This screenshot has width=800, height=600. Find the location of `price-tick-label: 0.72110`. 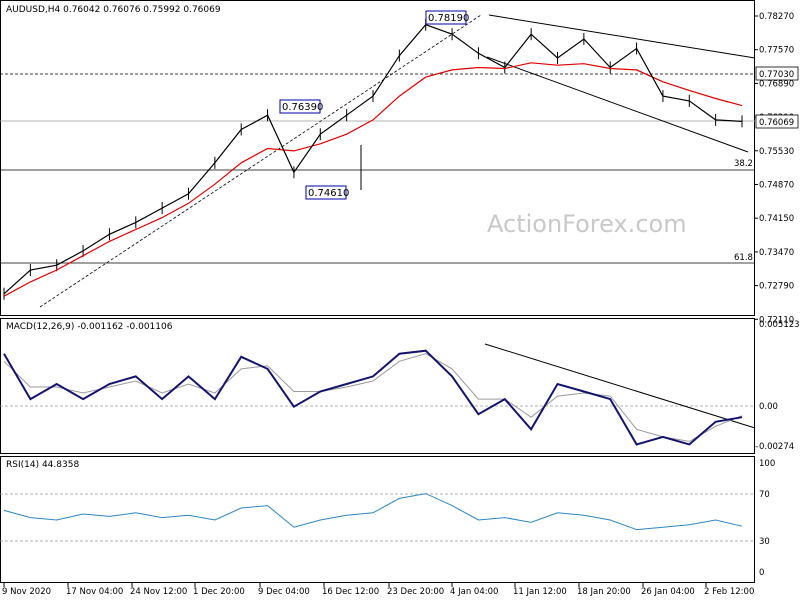

price-tick-label: 0.72110 is located at coordinates (776, 320).